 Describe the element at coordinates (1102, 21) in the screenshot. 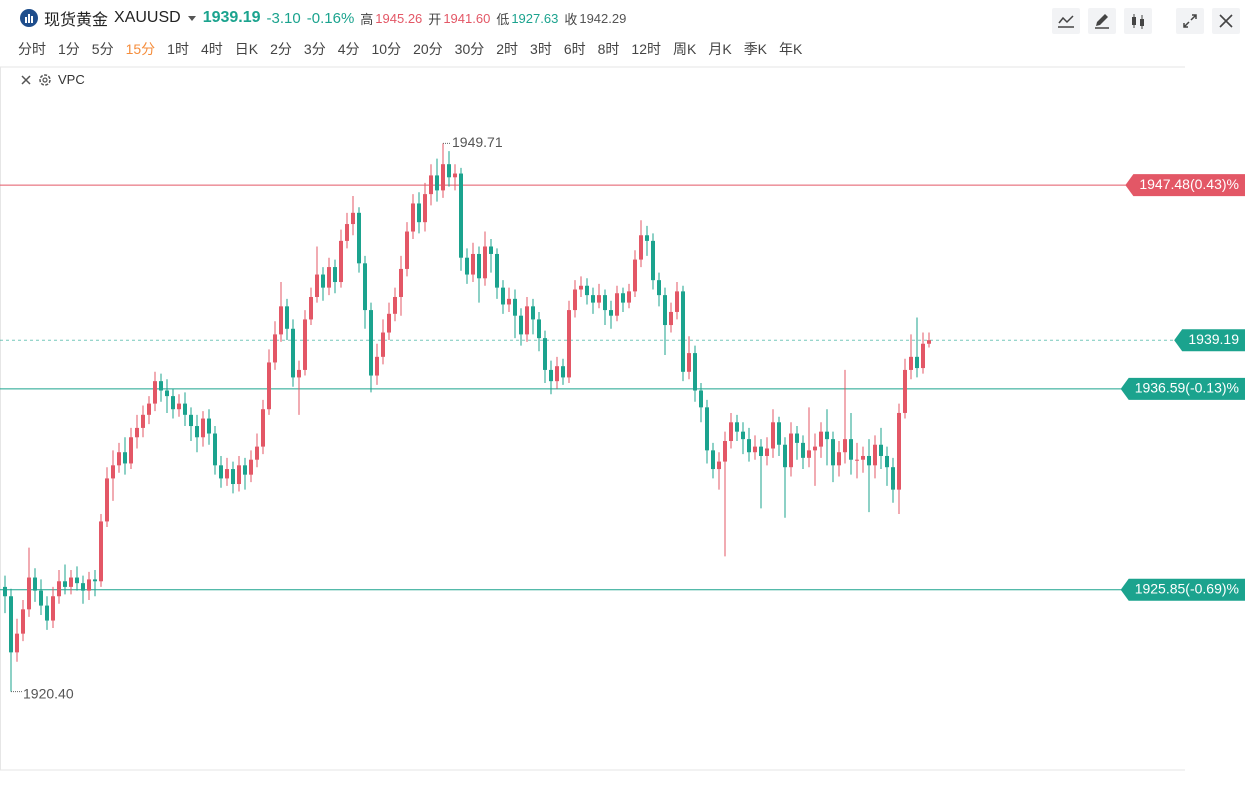

I see `draw-button` at that location.